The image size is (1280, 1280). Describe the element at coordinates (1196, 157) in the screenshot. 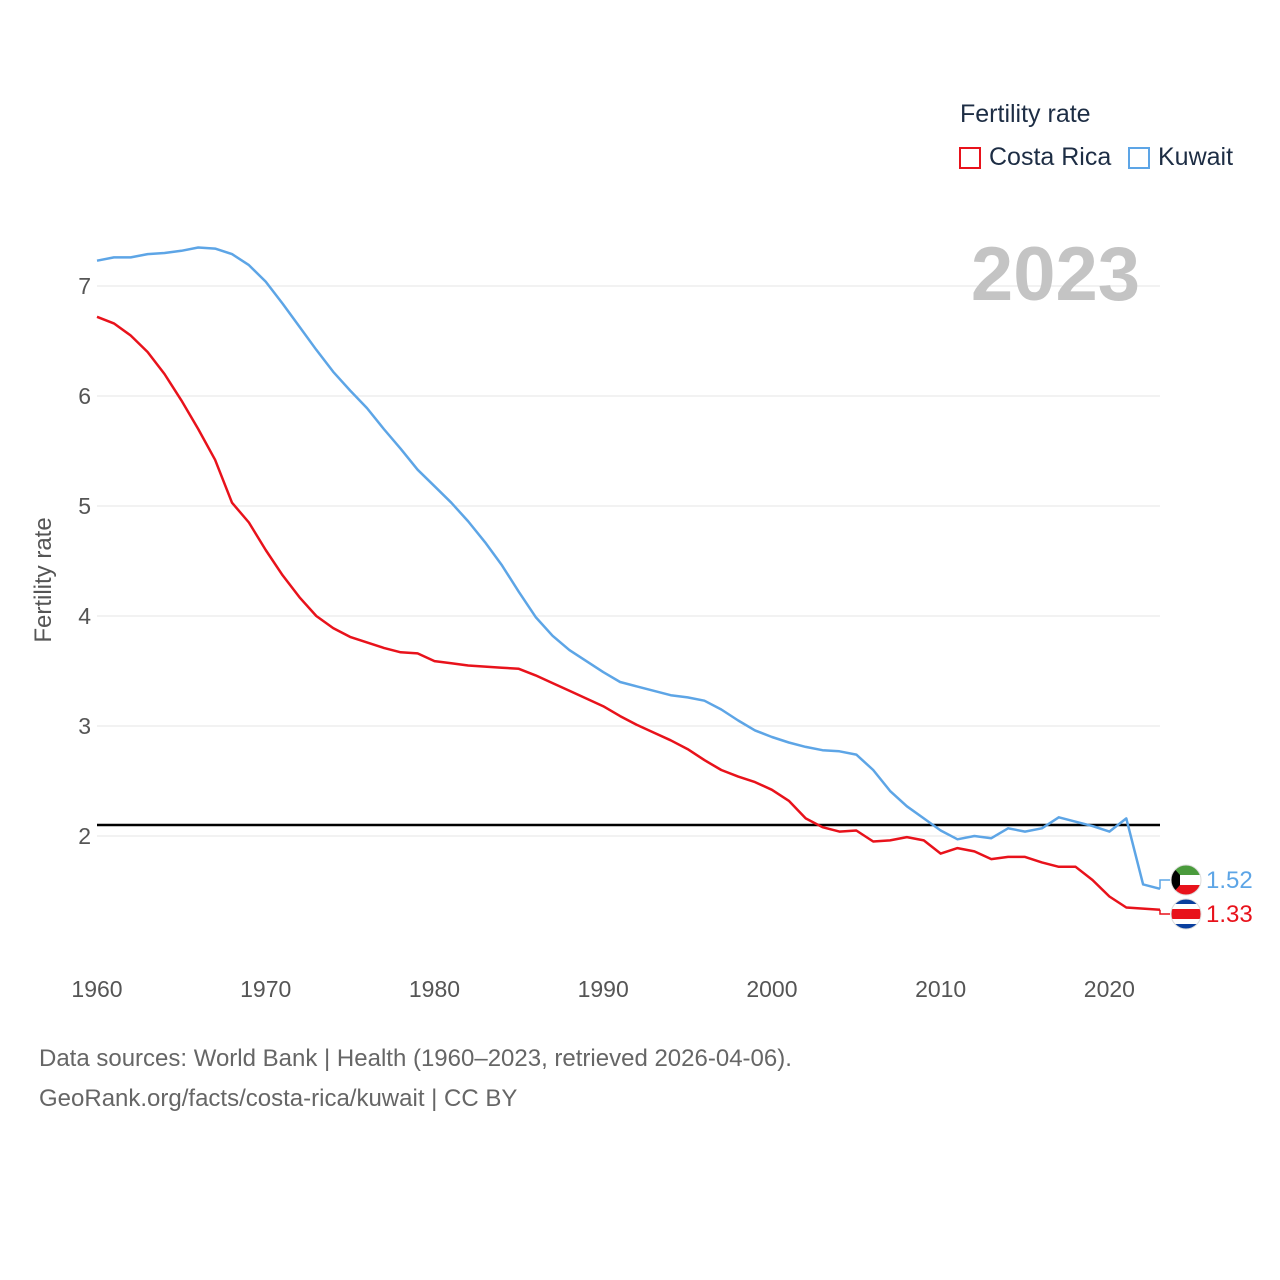

I see `legend-label-kuwait: Kuwait` at that location.